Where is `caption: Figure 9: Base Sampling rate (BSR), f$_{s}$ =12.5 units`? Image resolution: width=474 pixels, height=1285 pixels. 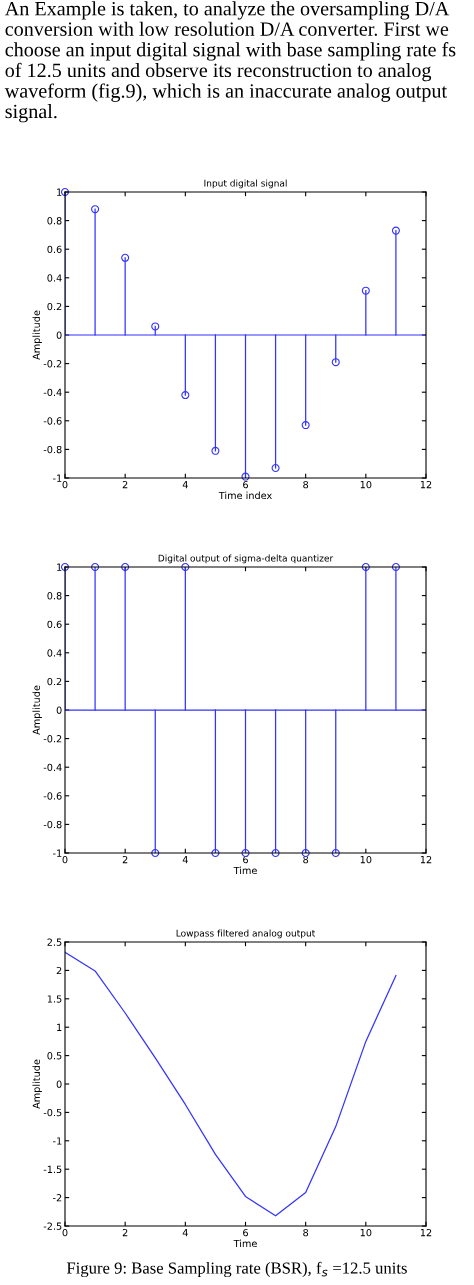
caption: Figure 9: Base Sampling rate (BSR), f$_{s}$ =12.5 units is located at coordinates (236, 1269).